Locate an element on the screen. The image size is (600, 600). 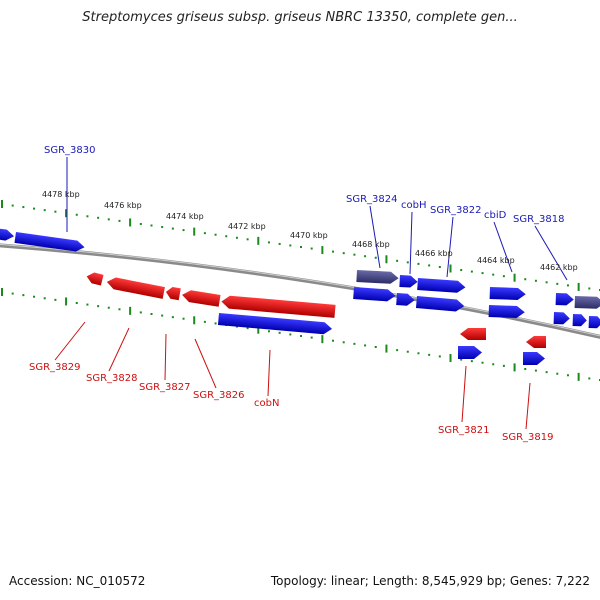
gene-label: SGR_3824 is located at coordinates (372, 199).